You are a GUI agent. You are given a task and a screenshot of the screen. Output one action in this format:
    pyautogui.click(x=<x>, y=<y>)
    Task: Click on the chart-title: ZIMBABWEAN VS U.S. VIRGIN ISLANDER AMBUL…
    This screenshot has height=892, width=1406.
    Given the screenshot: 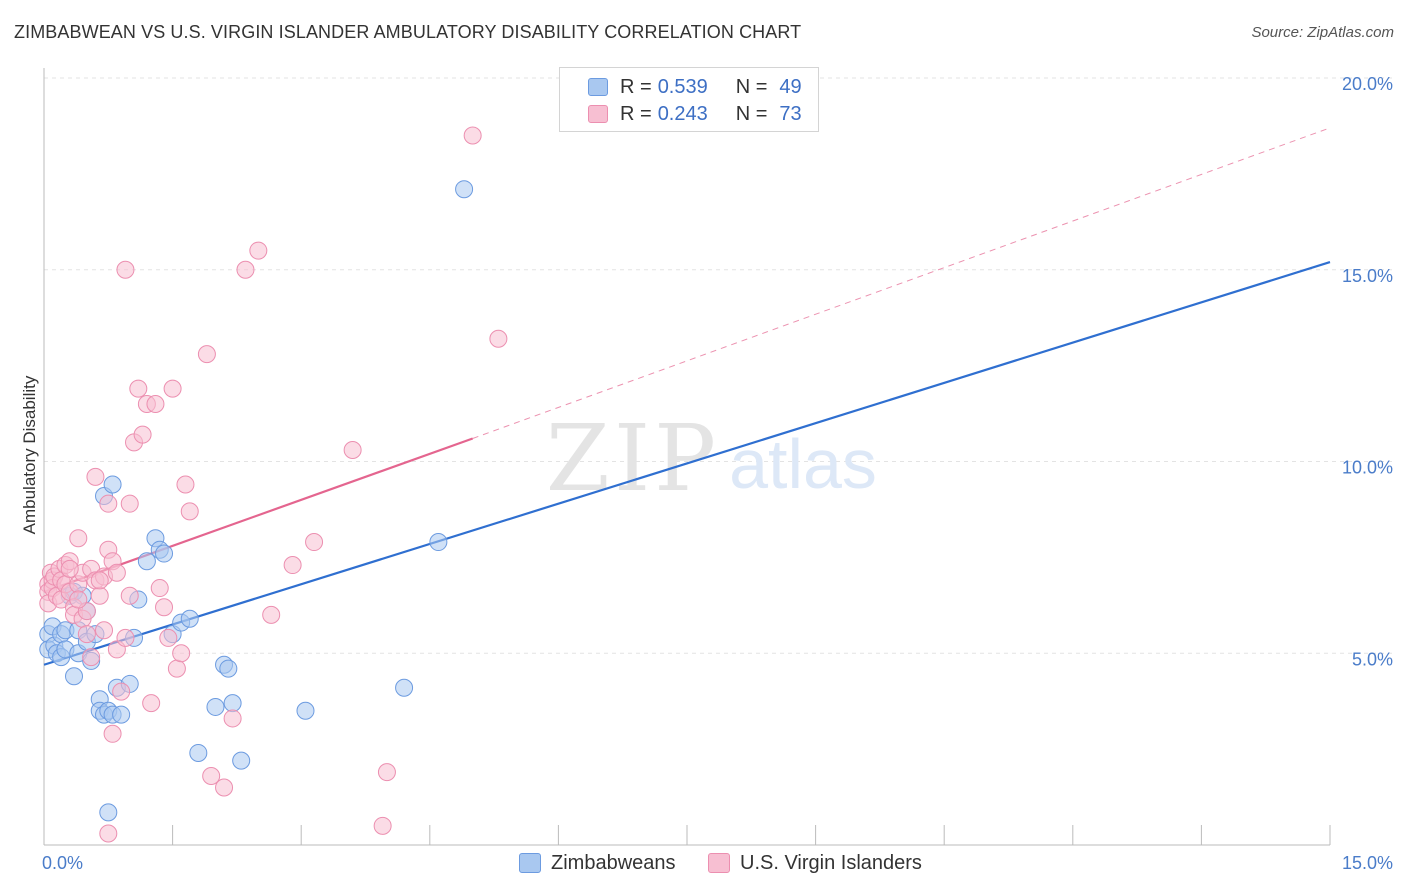 What is the action you would take?
    pyautogui.click(x=408, y=32)
    